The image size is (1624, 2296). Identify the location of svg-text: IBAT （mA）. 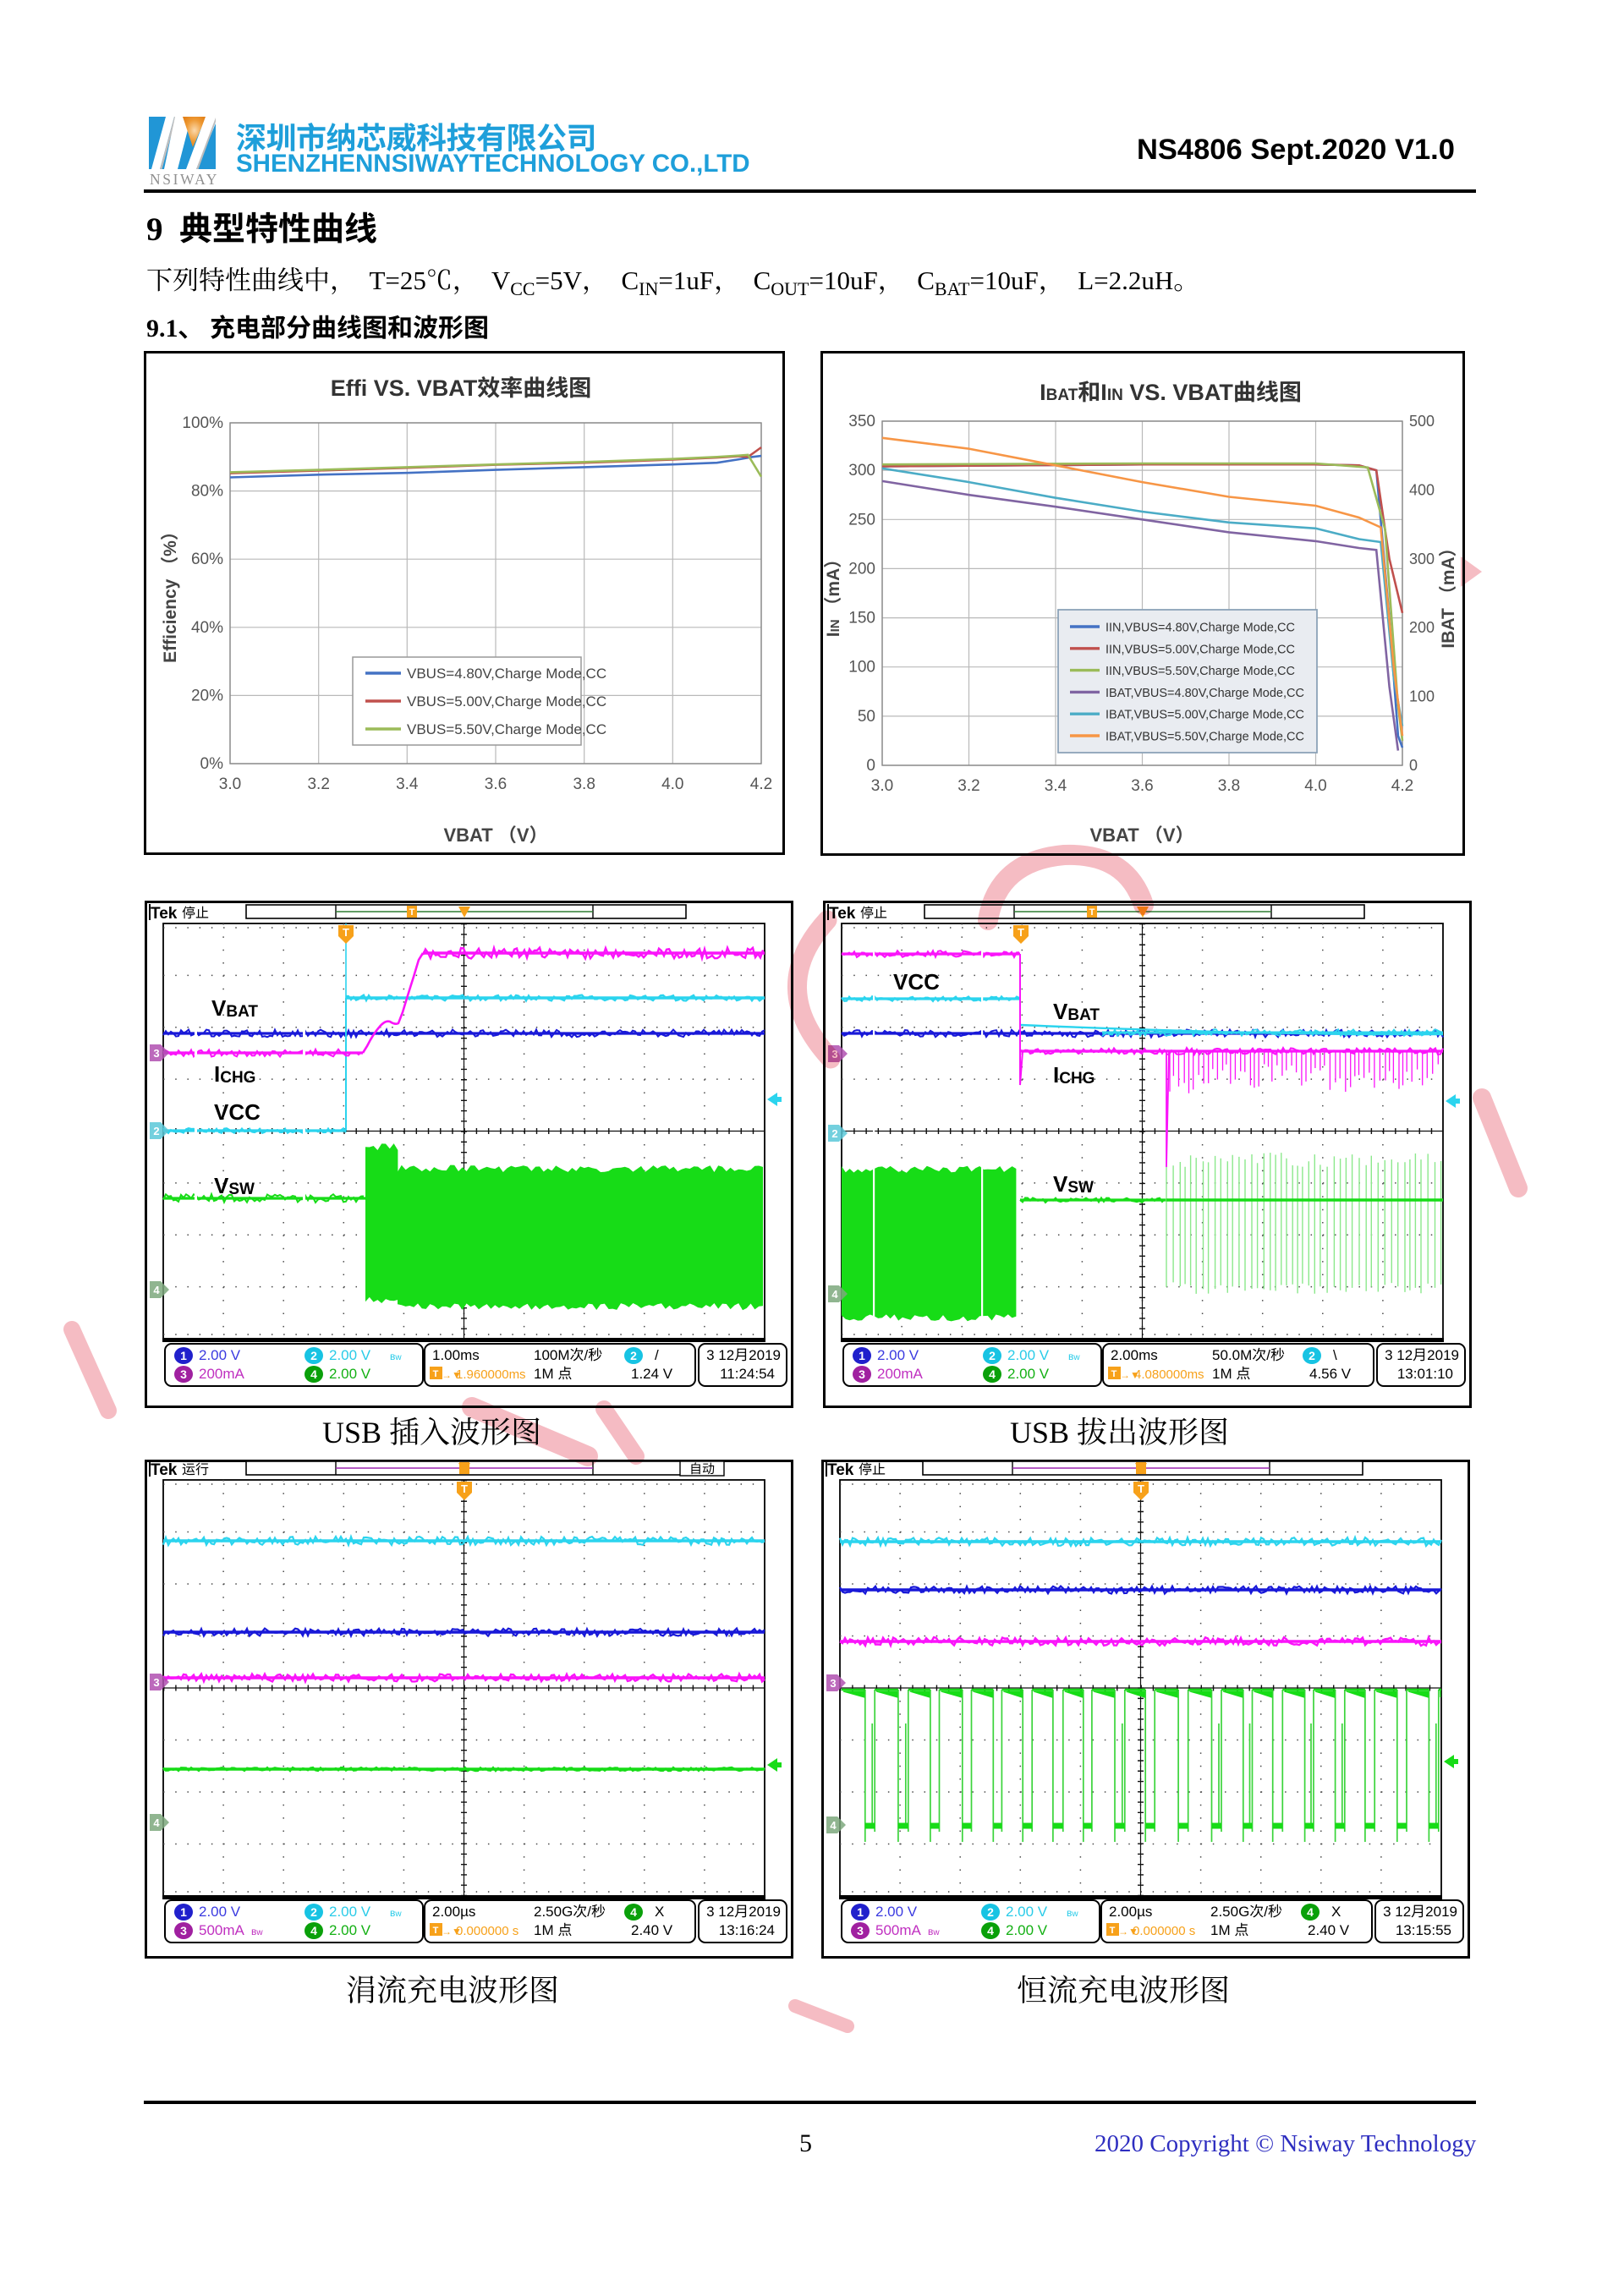
(1448, 594).